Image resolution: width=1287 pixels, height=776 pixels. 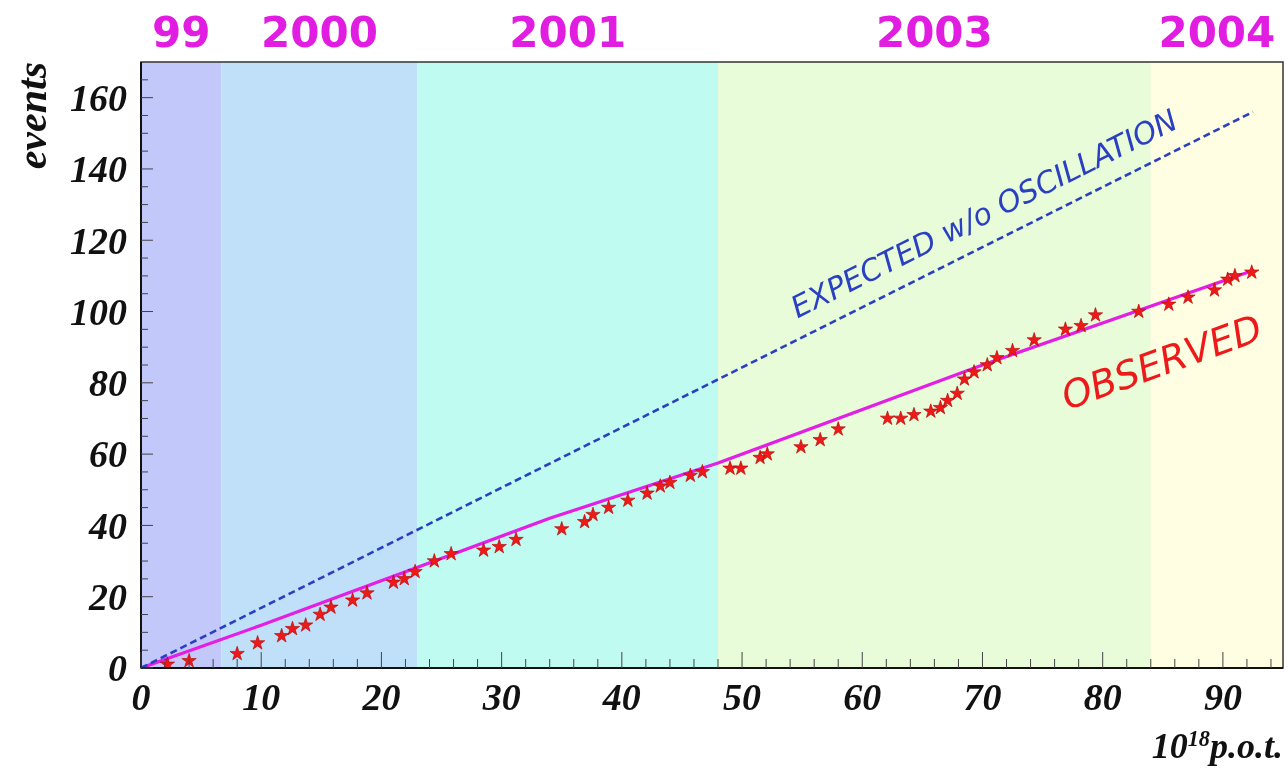 I want to click on x-tick-label: 60, so click(x=862, y=697).